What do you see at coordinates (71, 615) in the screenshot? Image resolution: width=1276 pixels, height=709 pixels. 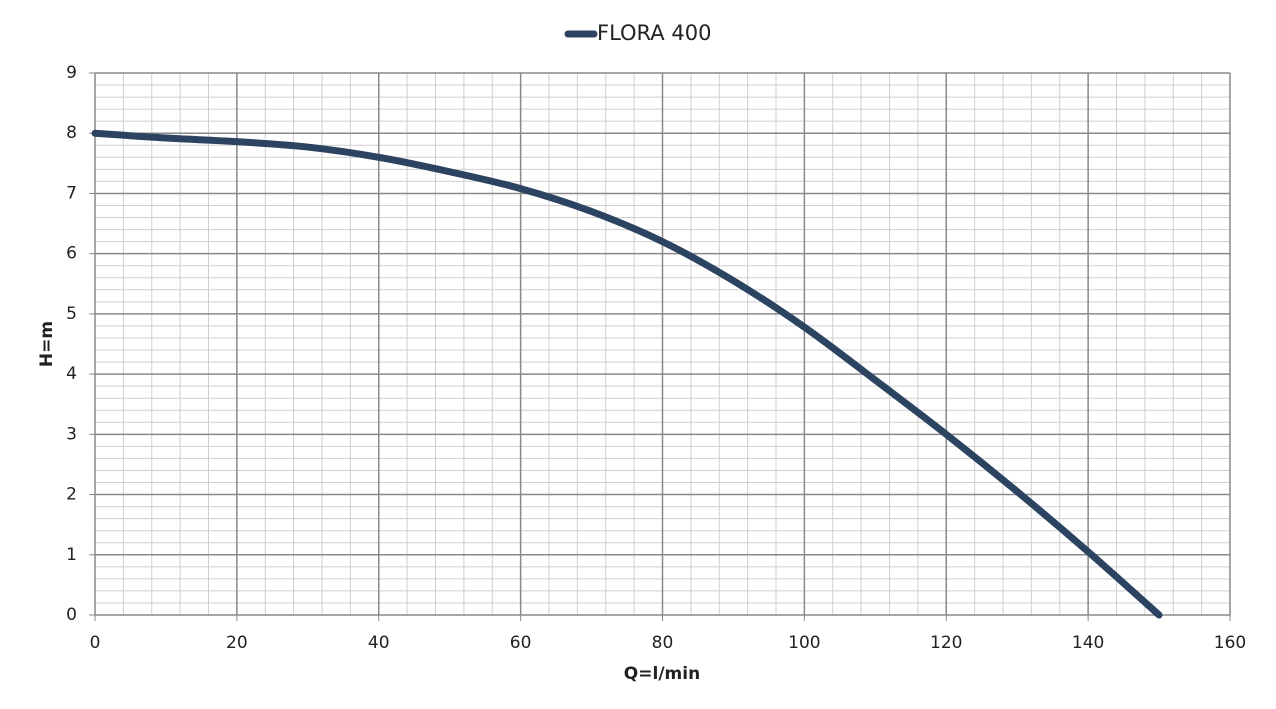 I see `y-tick-label: 0` at bounding box center [71, 615].